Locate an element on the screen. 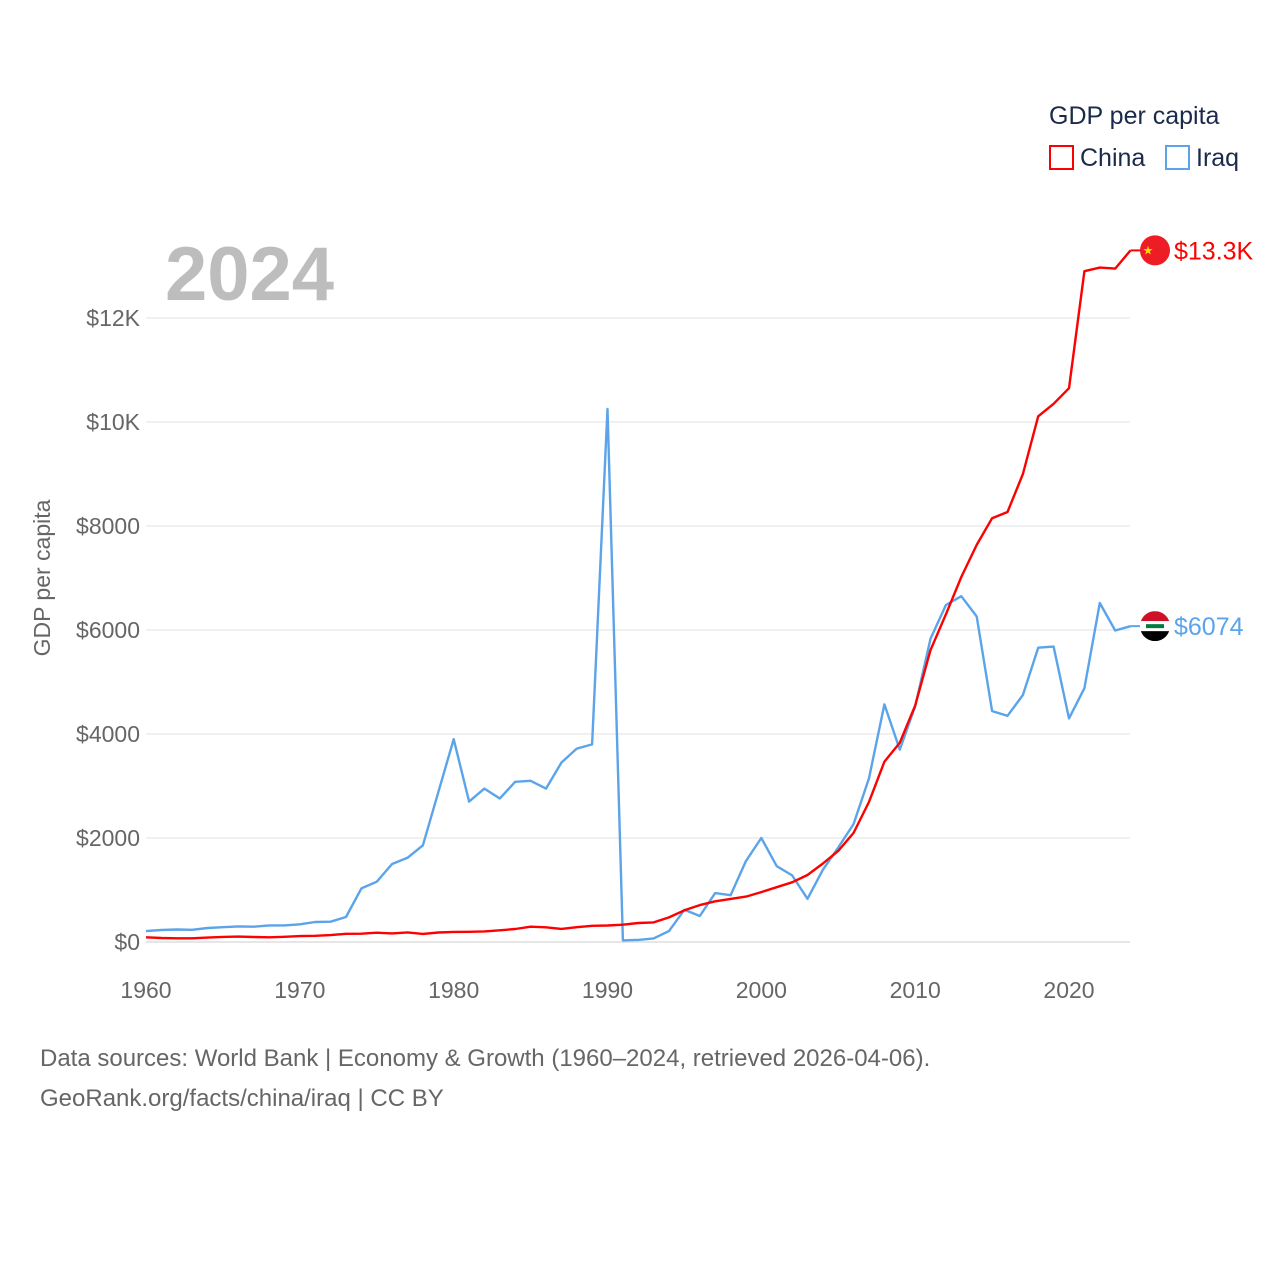 Image resolution: width=1280 pixels, height=1280 pixels. legend-title: GDP per capita is located at coordinates (1134, 116).